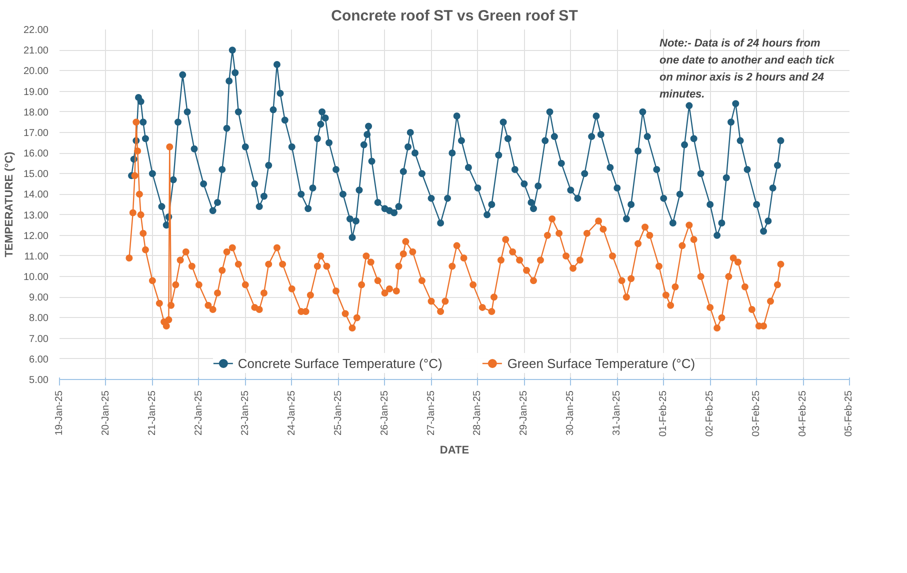  Describe the element at coordinates (748, 69) in the screenshot. I see `annotation: Note:- Data is of 24 hours from one date to another and each tick on minor axis is 2 hours and 24 minutes.` at that location.